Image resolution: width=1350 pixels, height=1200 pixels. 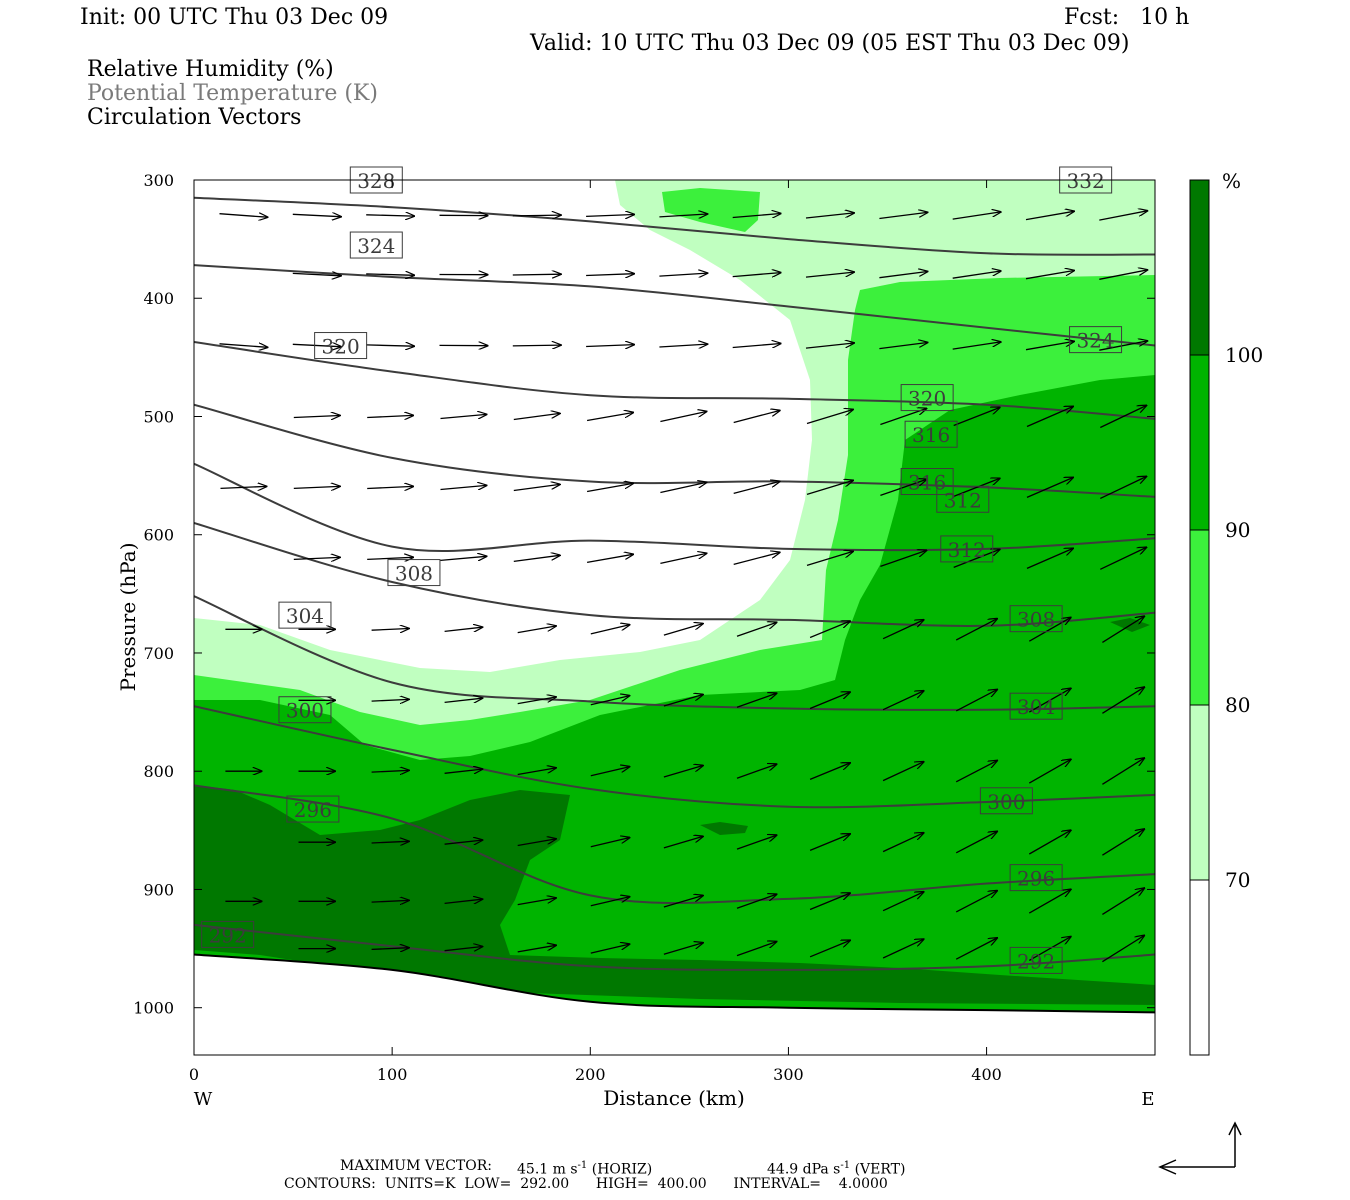 I want to click on theta-label-312: 312, so click(x=963, y=499).